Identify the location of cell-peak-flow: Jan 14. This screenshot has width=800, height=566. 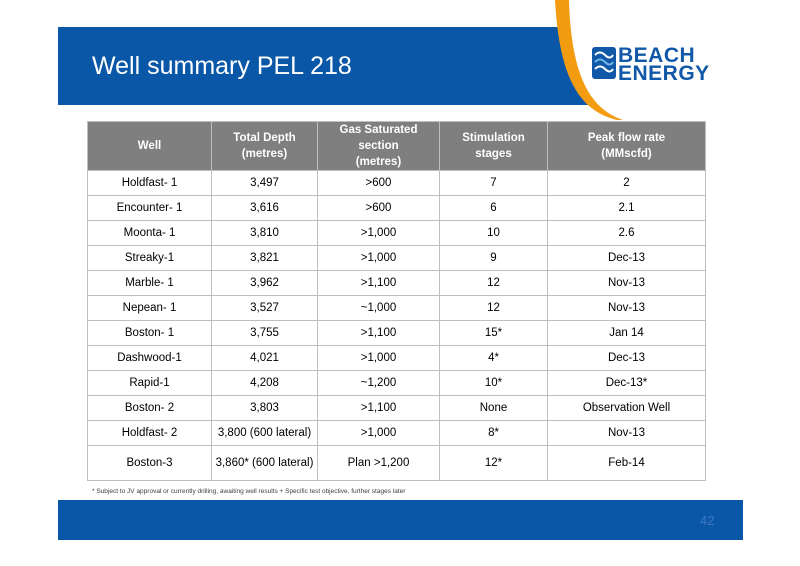
(626, 333).